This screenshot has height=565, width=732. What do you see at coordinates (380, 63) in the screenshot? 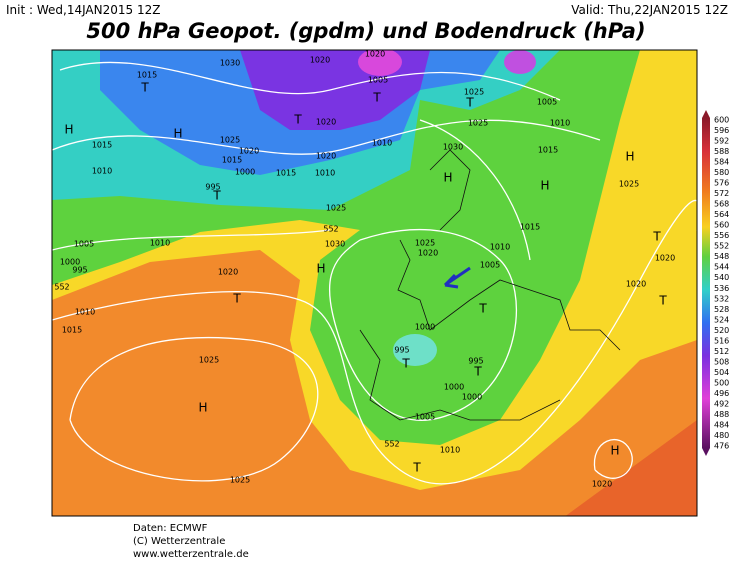
I see `magenta-core` at bounding box center [380, 63].